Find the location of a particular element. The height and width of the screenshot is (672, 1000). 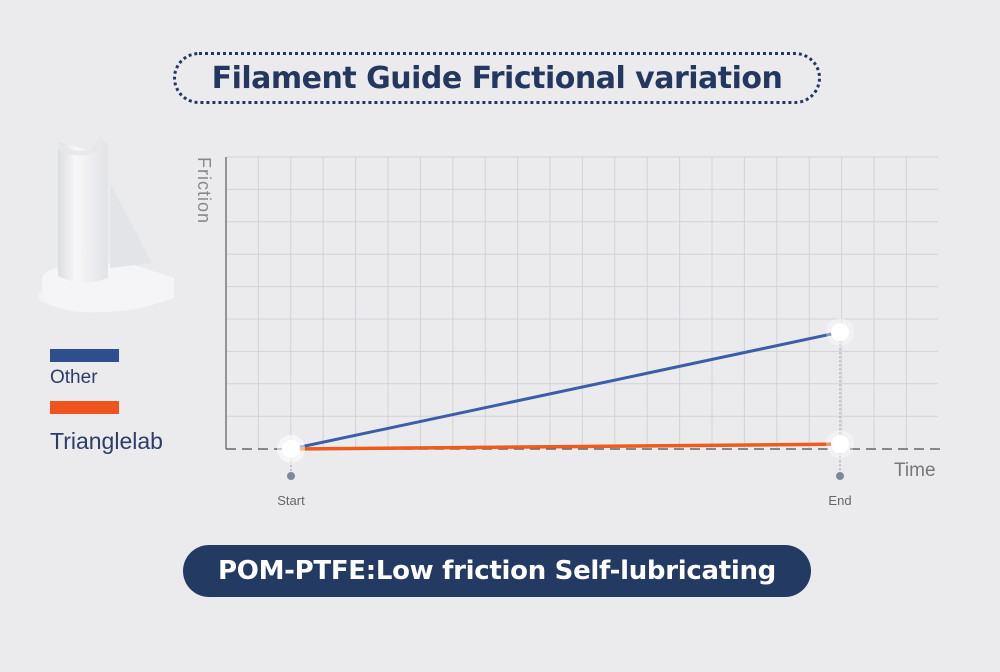

bottom-banner-text: POM-PTFE:Low friction Self-lubricating is located at coordinates (497, 571).